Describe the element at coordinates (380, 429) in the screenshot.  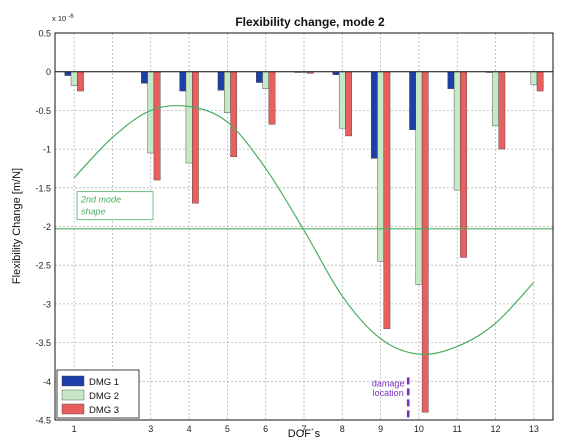
I see `x-tick-label: 9` at that location.